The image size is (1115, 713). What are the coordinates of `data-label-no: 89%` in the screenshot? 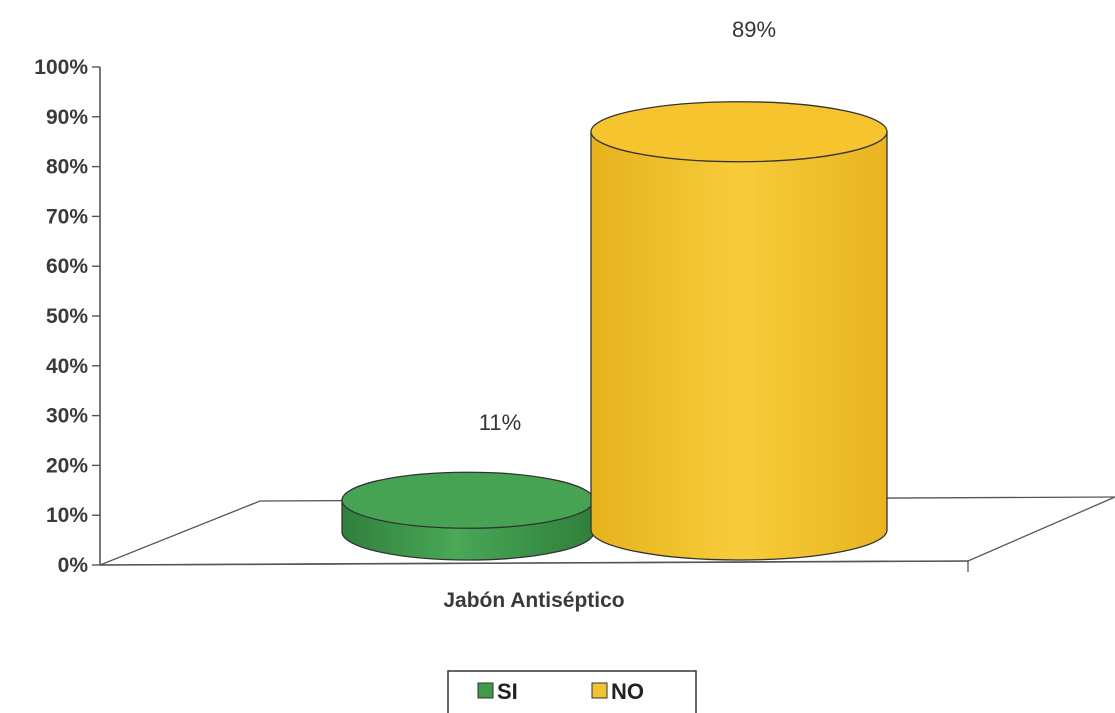 It's located at (754, 29).